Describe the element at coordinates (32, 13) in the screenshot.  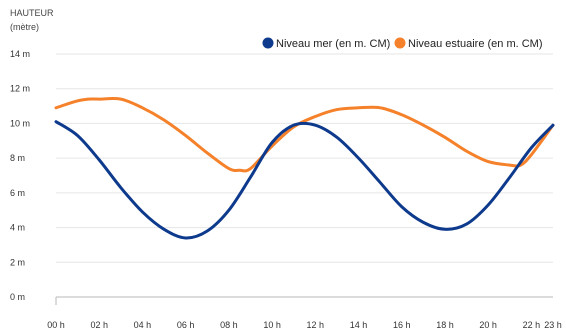
I see `y-axis-title: HAUTEUR` at that location.